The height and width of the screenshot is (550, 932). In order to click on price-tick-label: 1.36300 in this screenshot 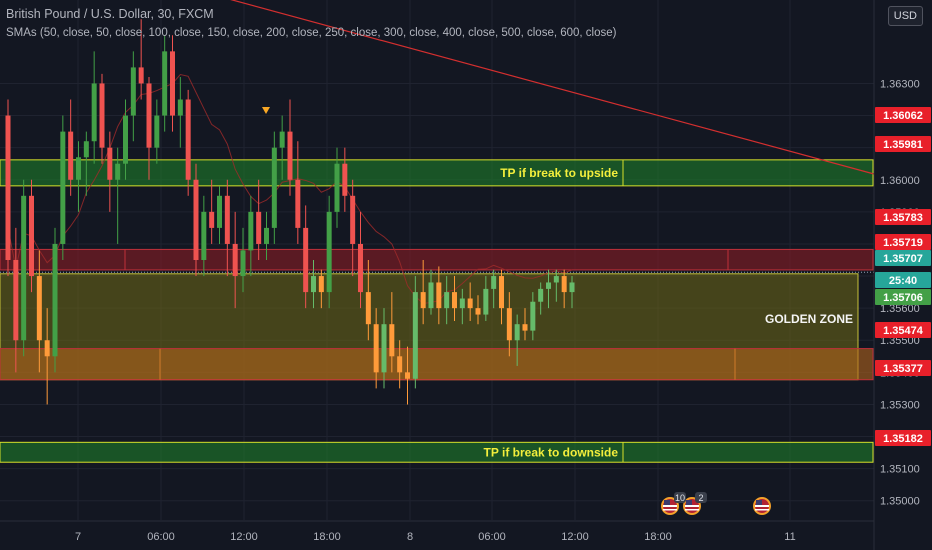, I will do `click(900, 84)`.